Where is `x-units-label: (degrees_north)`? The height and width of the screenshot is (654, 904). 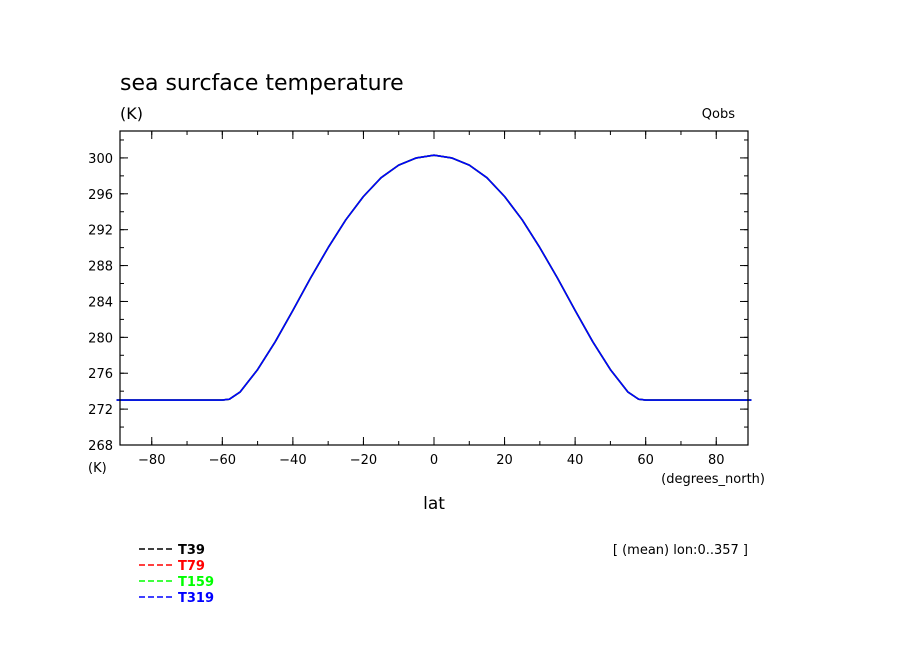
x-units-label: (degrees_north) is located at coordinates (713, 479).